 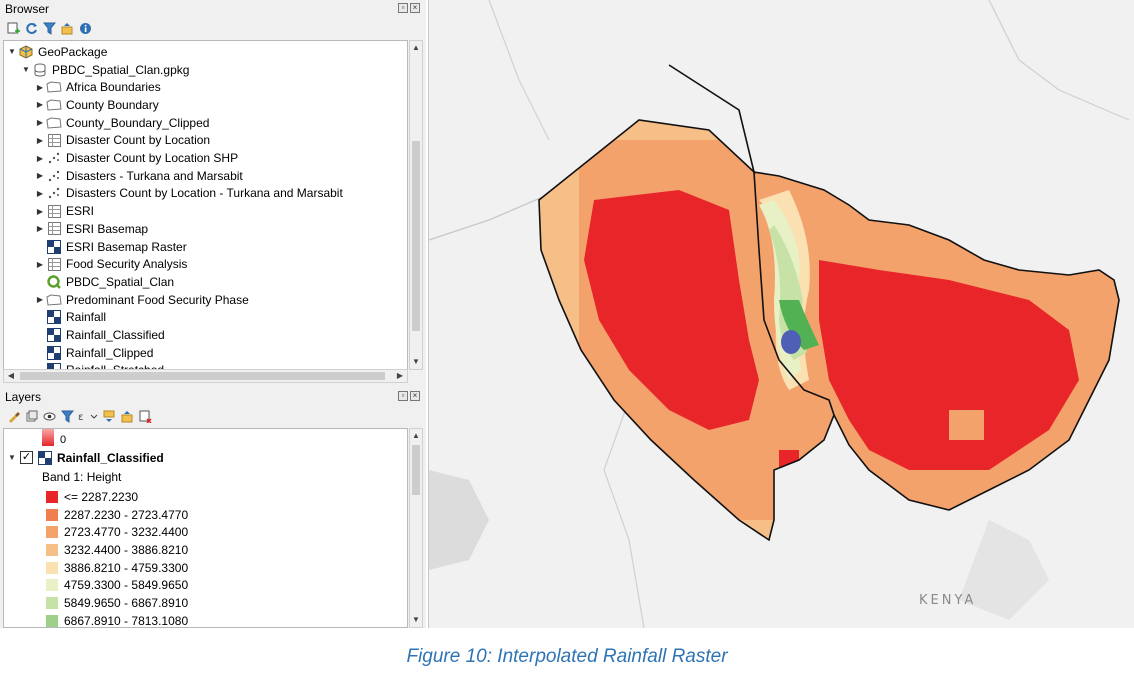 I want to click on browser-item: ▼ GeoPackage, so click(x=56, y=52).